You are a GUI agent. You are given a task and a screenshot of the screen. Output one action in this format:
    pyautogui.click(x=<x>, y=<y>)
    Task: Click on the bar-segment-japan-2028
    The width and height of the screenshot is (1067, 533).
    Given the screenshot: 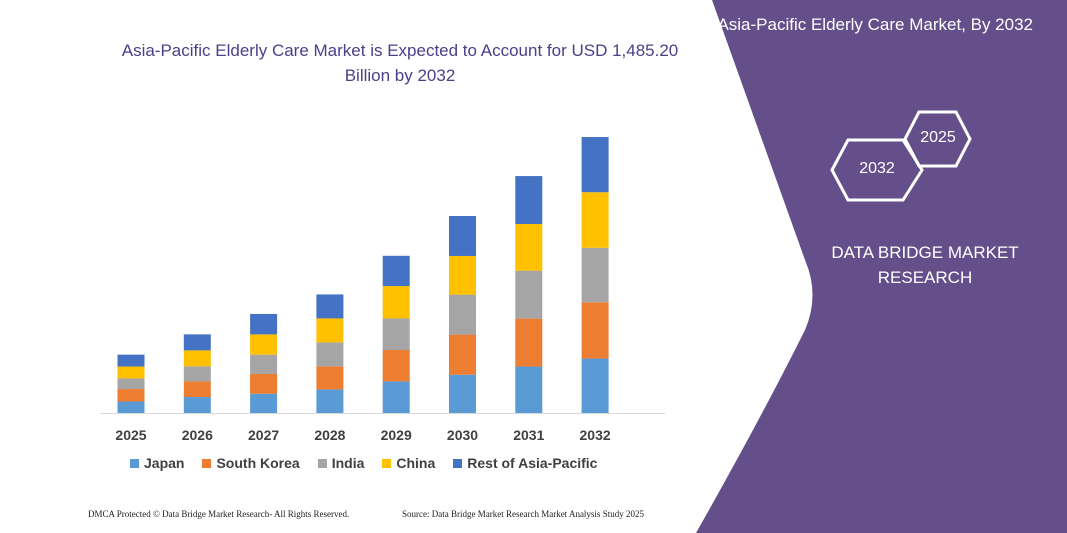 What is the action you would take?
    pyautogui.click(x=330, y=401)
    